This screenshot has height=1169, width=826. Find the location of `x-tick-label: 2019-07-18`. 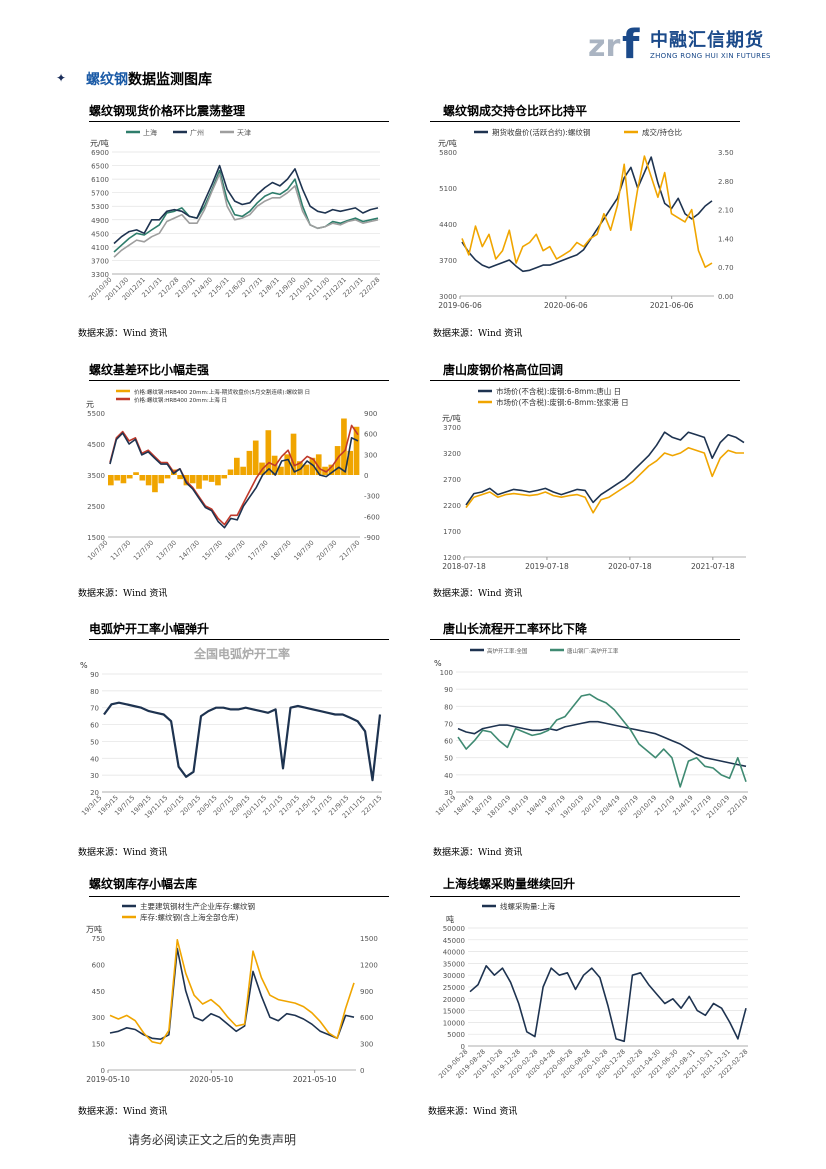

x-tick-label: 2019-07-18 is located at coordinates (547, 566).